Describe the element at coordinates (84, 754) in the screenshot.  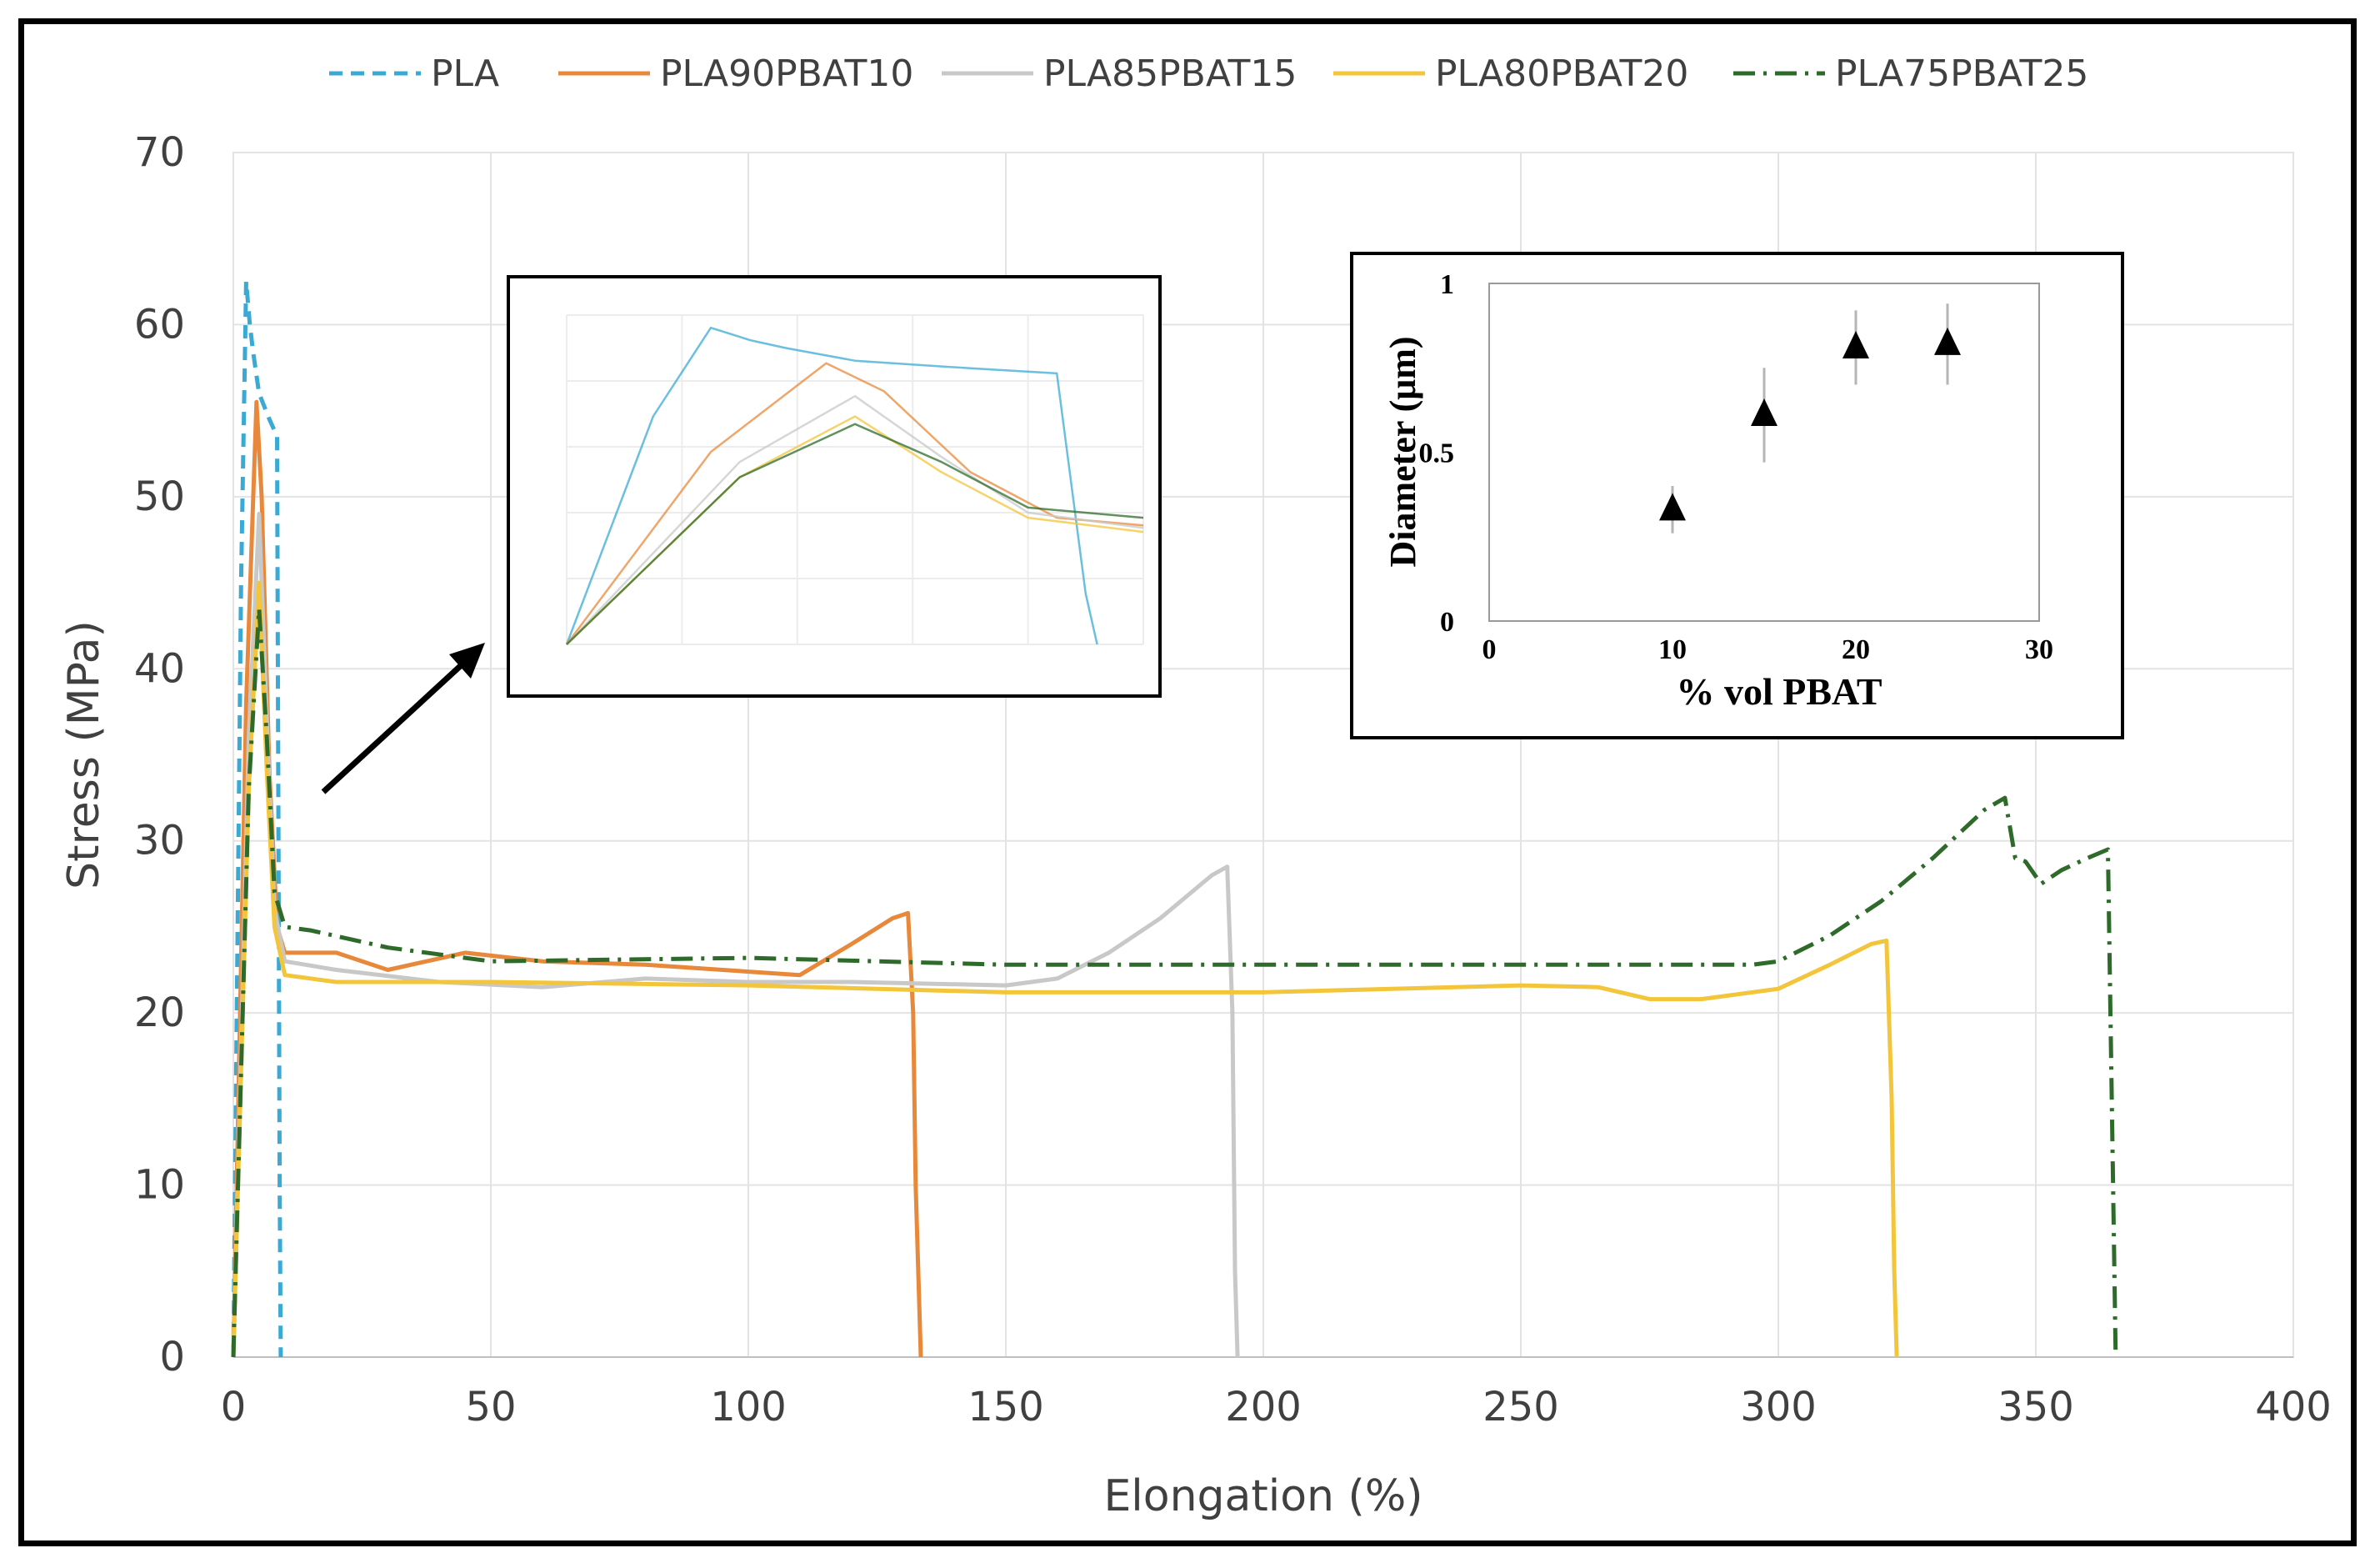
I see `y-axis-title: Stress (MPa)` at that location.